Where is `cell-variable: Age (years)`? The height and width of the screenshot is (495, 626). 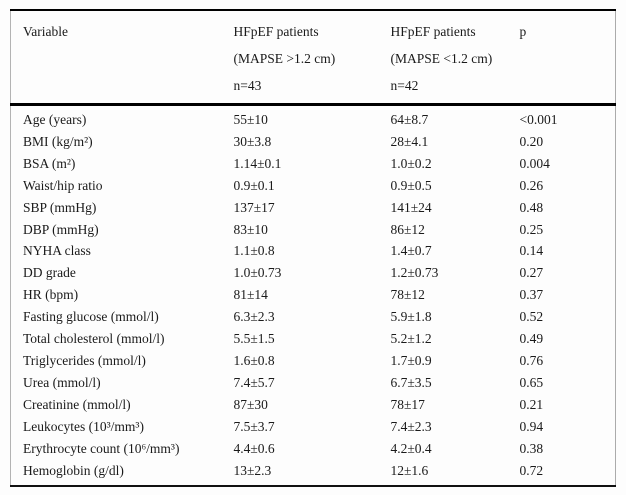
cell-variable: Age (years) is located at coordinates (55, 119).